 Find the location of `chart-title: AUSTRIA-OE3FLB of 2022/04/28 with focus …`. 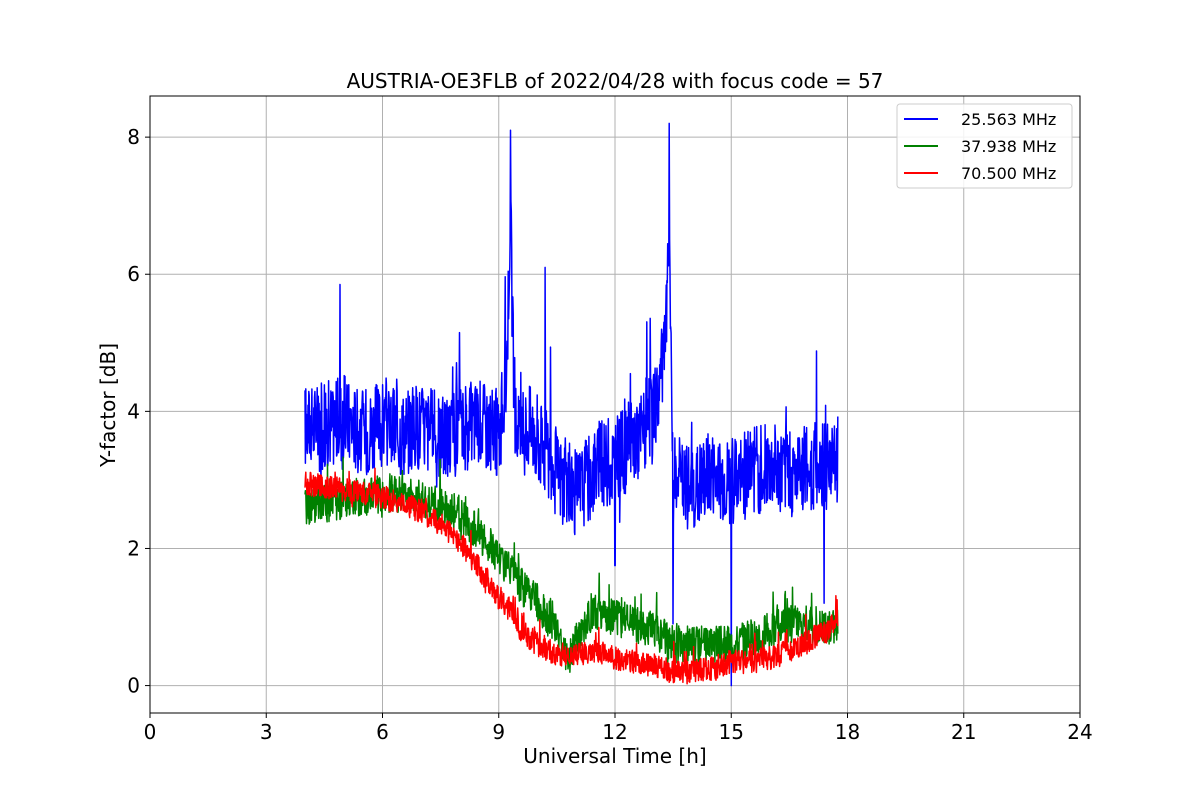

chart-title: AUSTRIA-OE3FLB of 2022/04/28 with focus … is located at coordinates (615, 81).